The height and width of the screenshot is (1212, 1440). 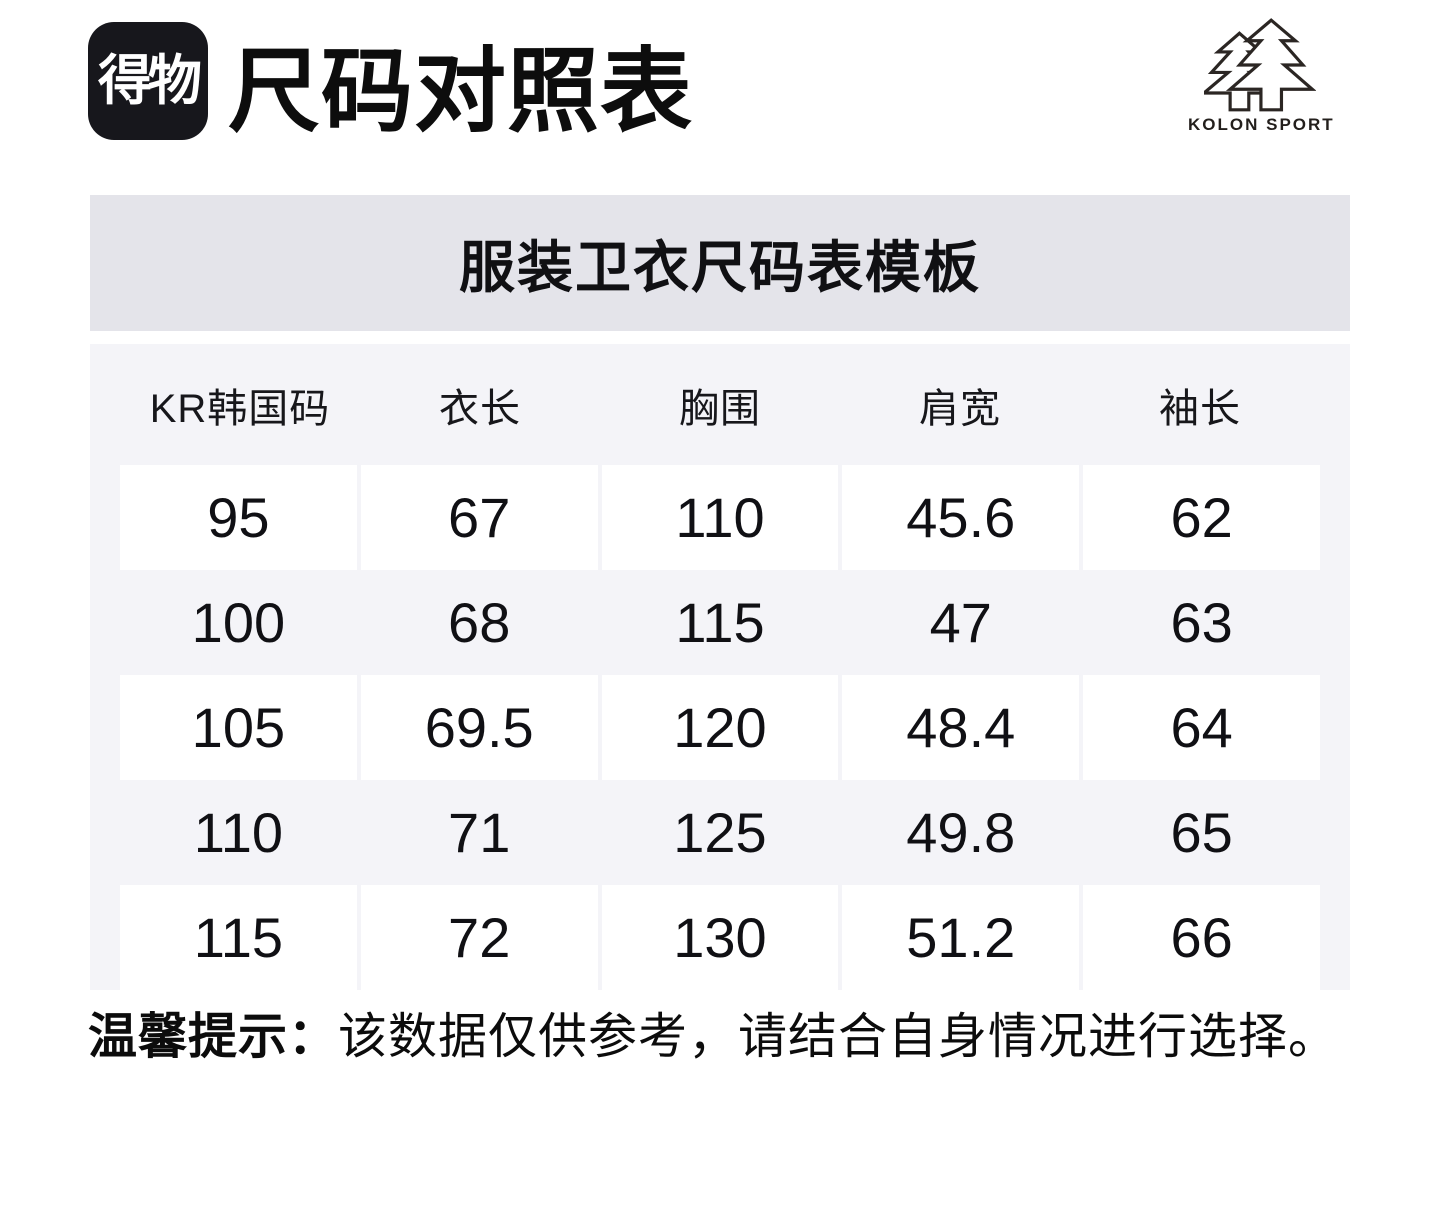 I want to click on table-row: 115 72 130 51.2 66, so click(x=720, y=937).